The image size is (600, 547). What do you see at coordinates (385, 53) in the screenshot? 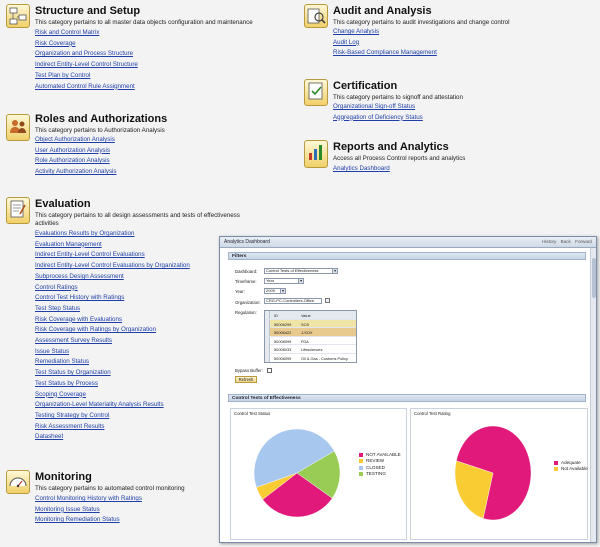
I see `report-link: Risk-Based Compliance Management` at bounding box center [385, 53].